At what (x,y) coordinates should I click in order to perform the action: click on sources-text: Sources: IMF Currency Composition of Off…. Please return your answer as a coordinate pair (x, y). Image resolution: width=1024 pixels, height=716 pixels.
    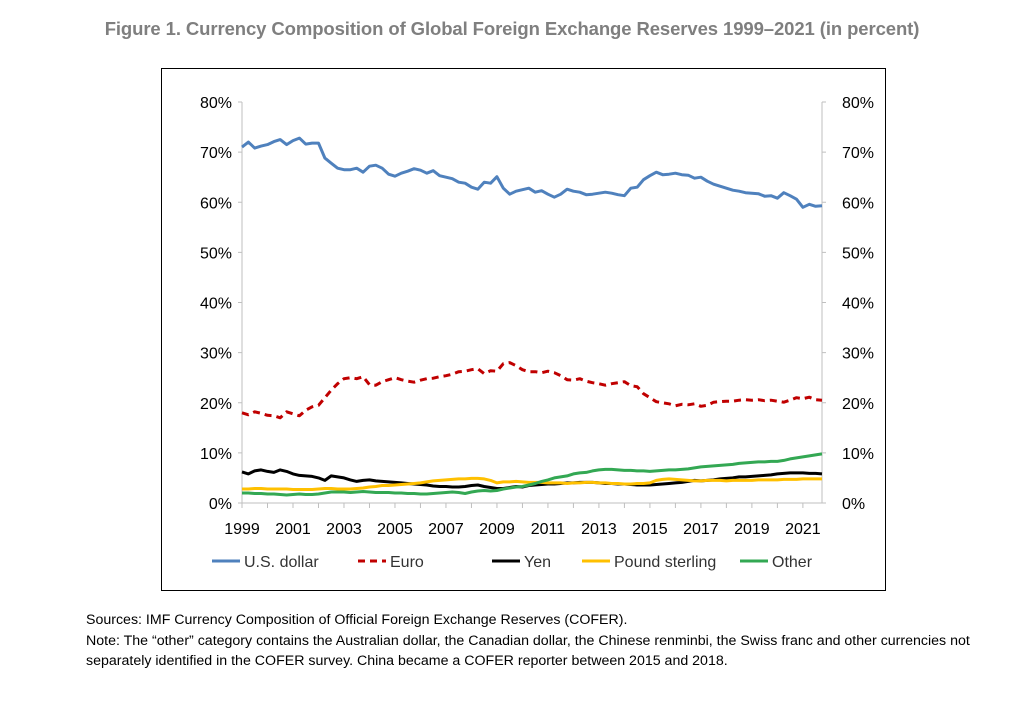
    Looking at the image, I should click on (357, 620).